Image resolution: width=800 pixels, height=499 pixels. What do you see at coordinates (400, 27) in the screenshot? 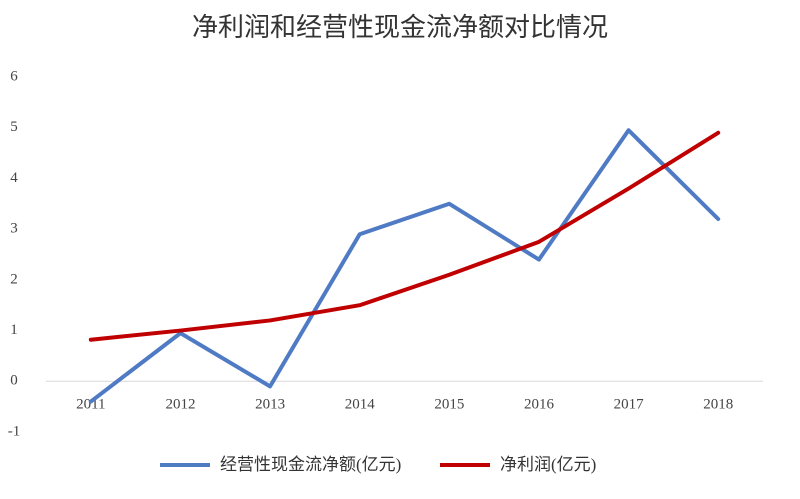
I see `chart-title: 净利润和经营性现金流净额对比情况` at bounding box center [400, 27].